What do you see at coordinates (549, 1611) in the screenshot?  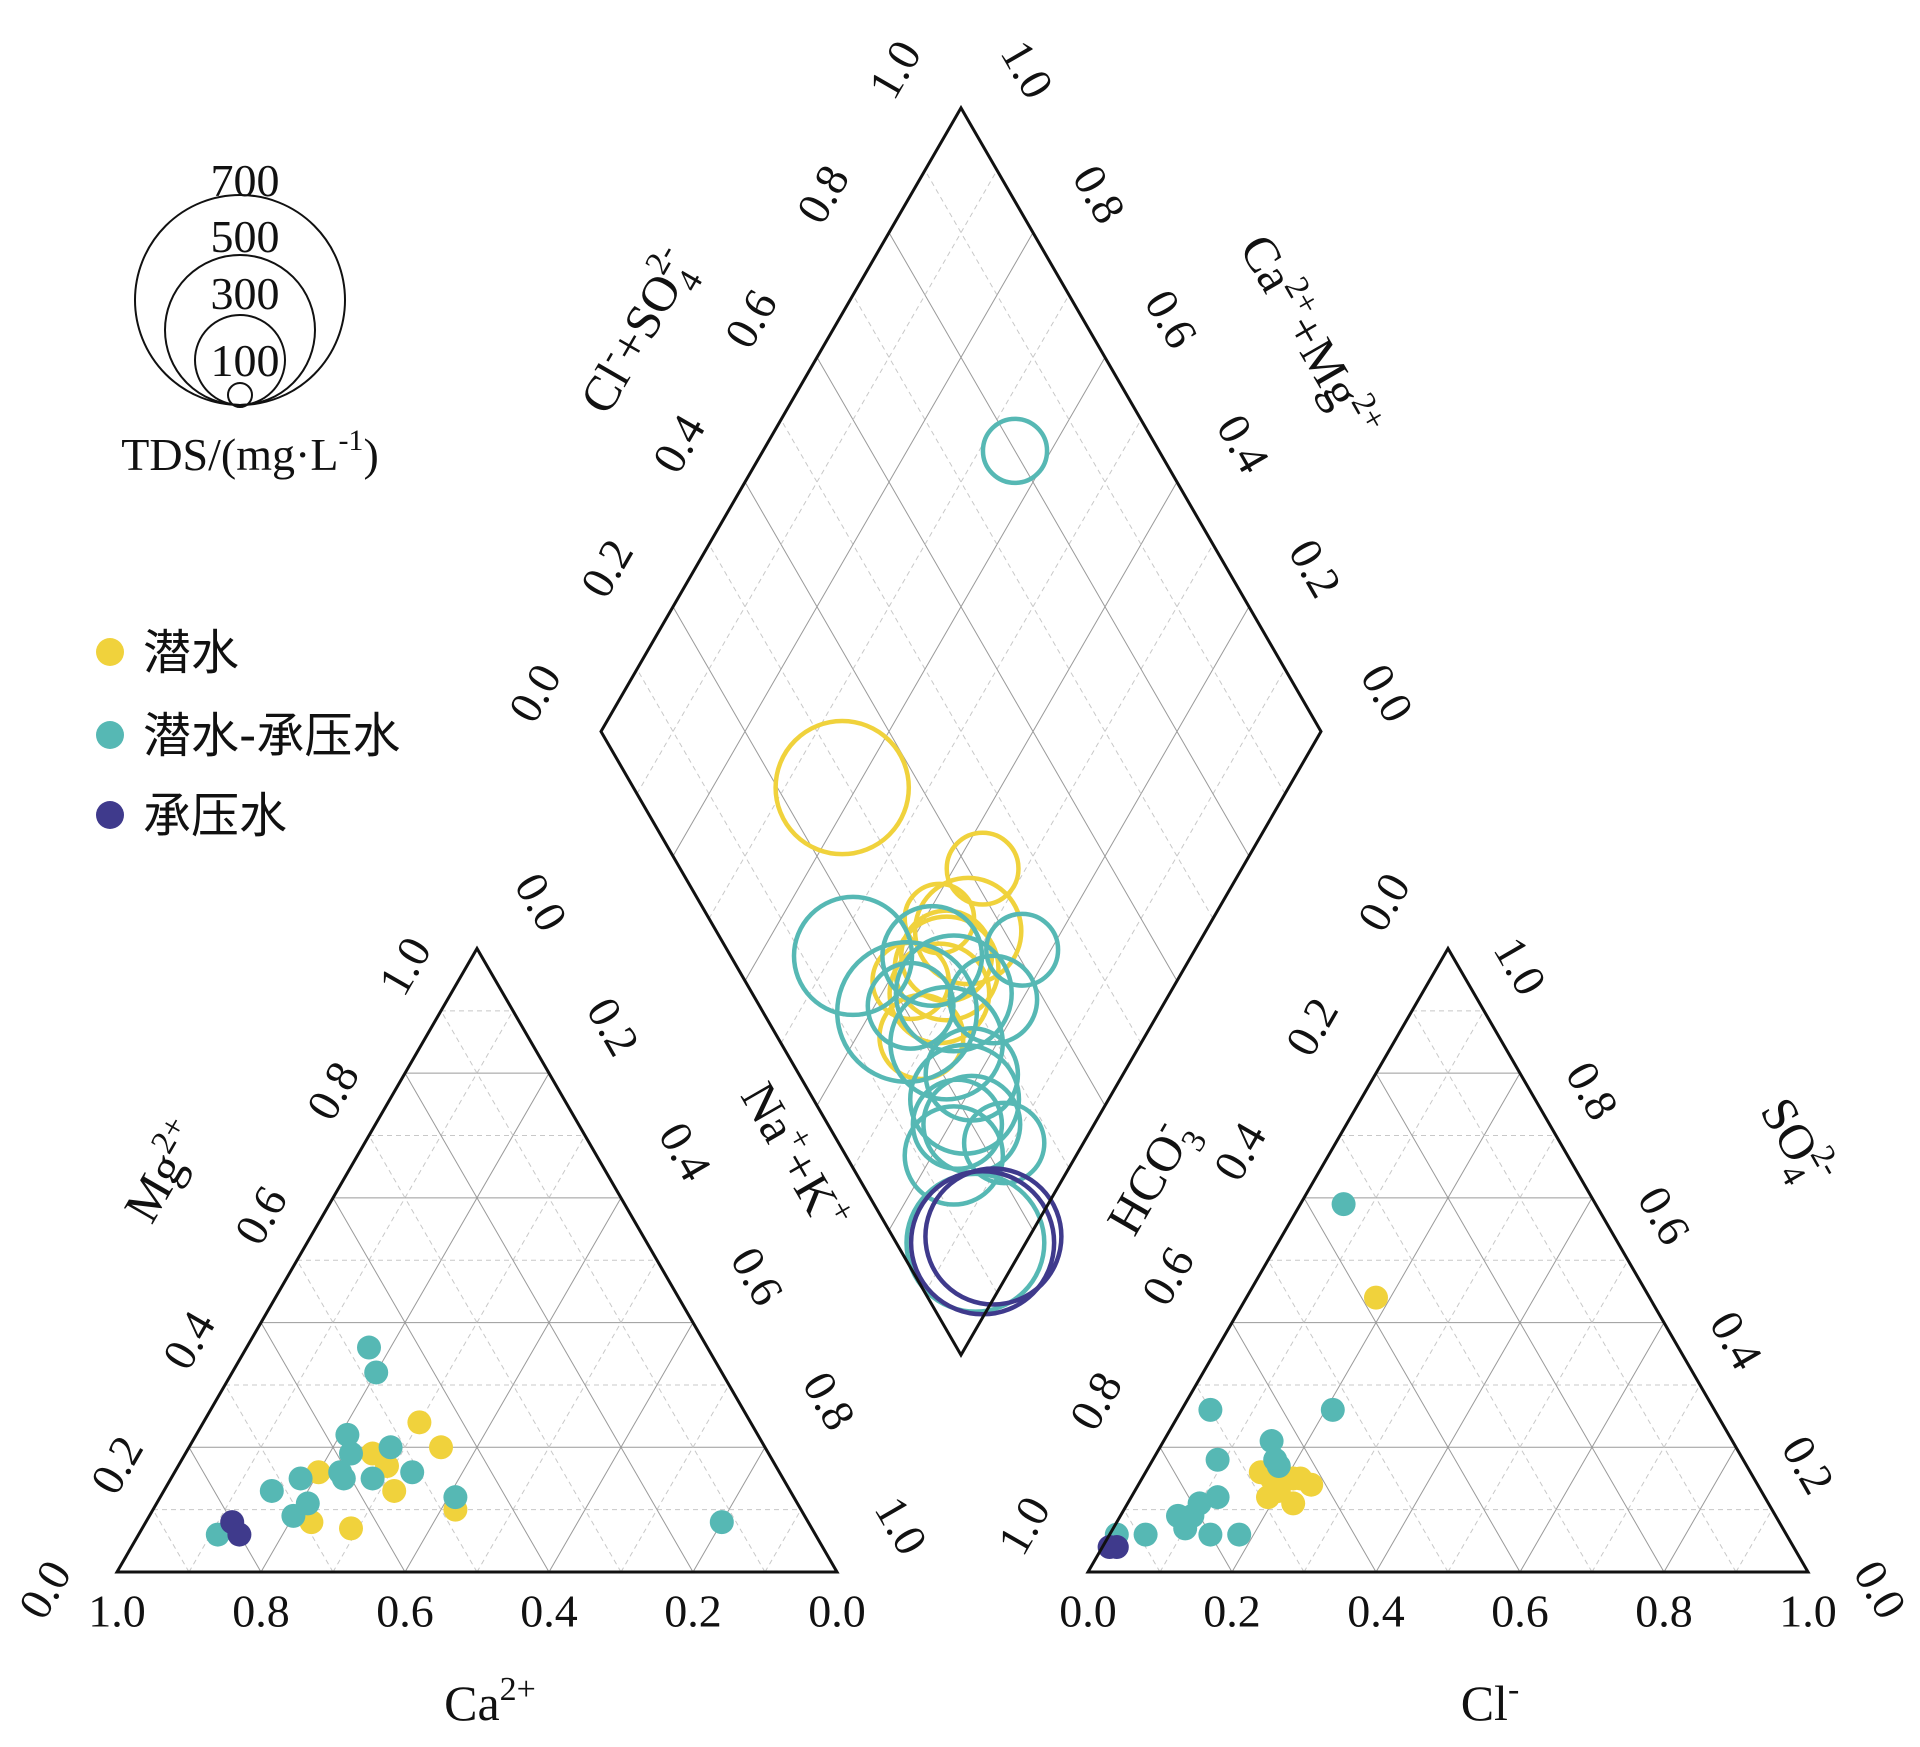 I see `ca-tick-3: 0.4` at bounding box center [549, 1611].